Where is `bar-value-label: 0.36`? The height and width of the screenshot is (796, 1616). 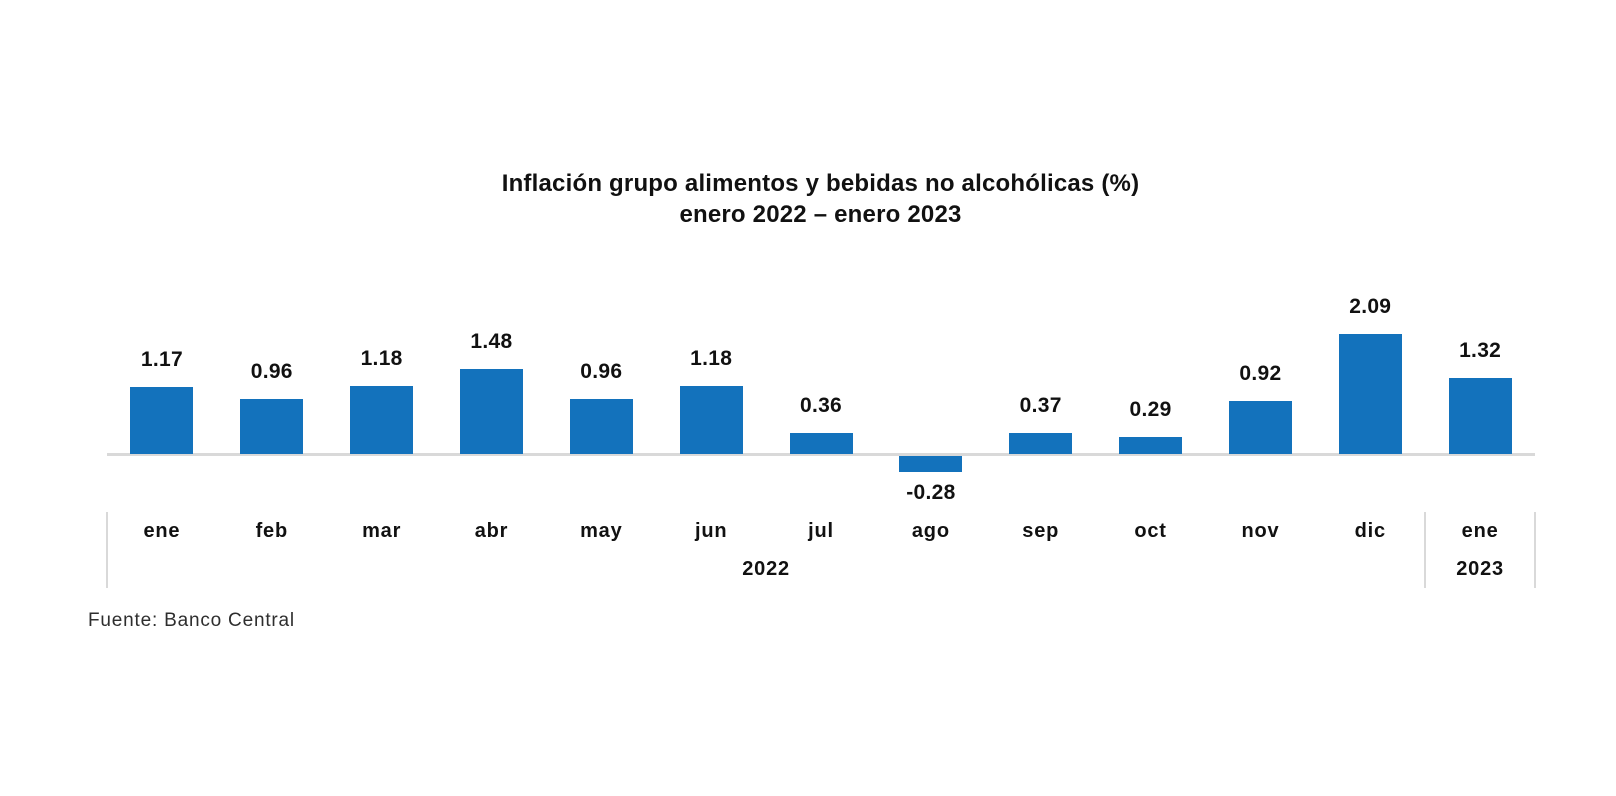
bar-value-label: 0.36 is located at coordinates (821, 405).